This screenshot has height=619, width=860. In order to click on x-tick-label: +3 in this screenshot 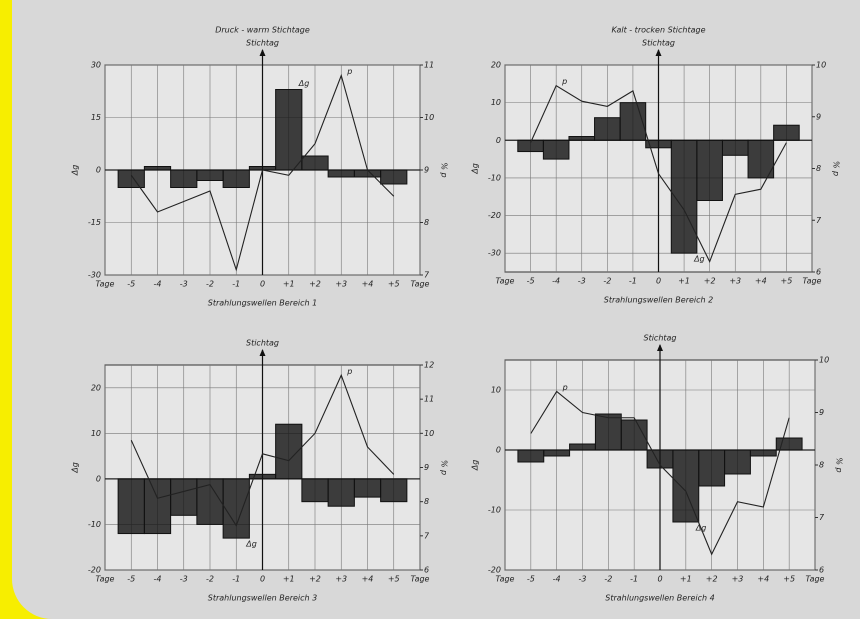, I will do `click(735, 281)`.